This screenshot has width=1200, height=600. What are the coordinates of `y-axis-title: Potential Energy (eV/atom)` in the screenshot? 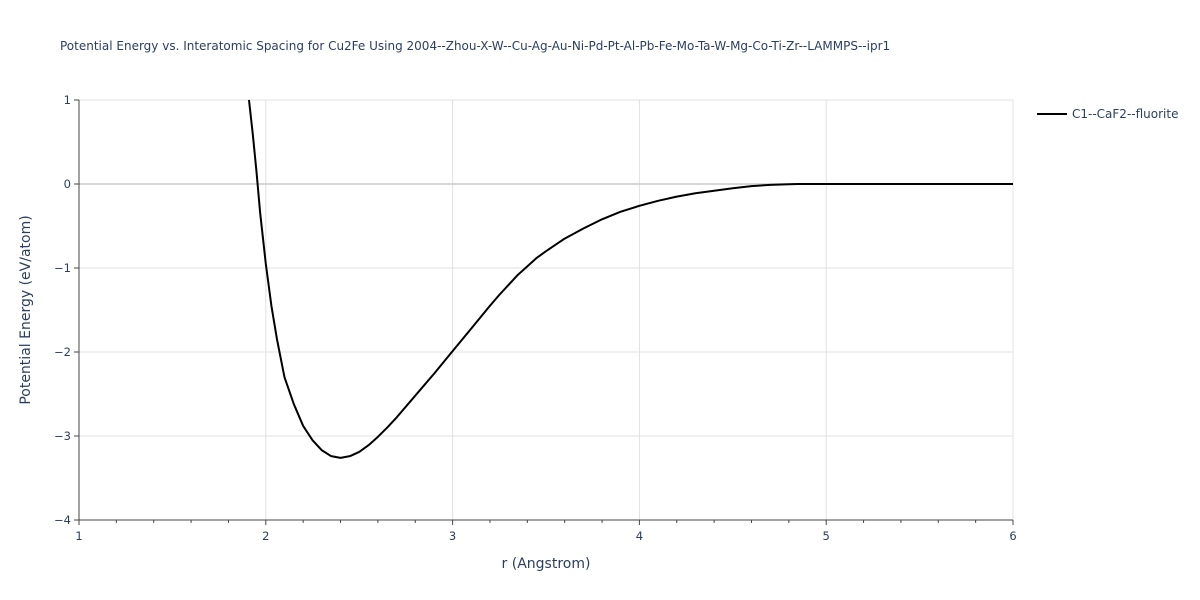 It's located at (26, 309).